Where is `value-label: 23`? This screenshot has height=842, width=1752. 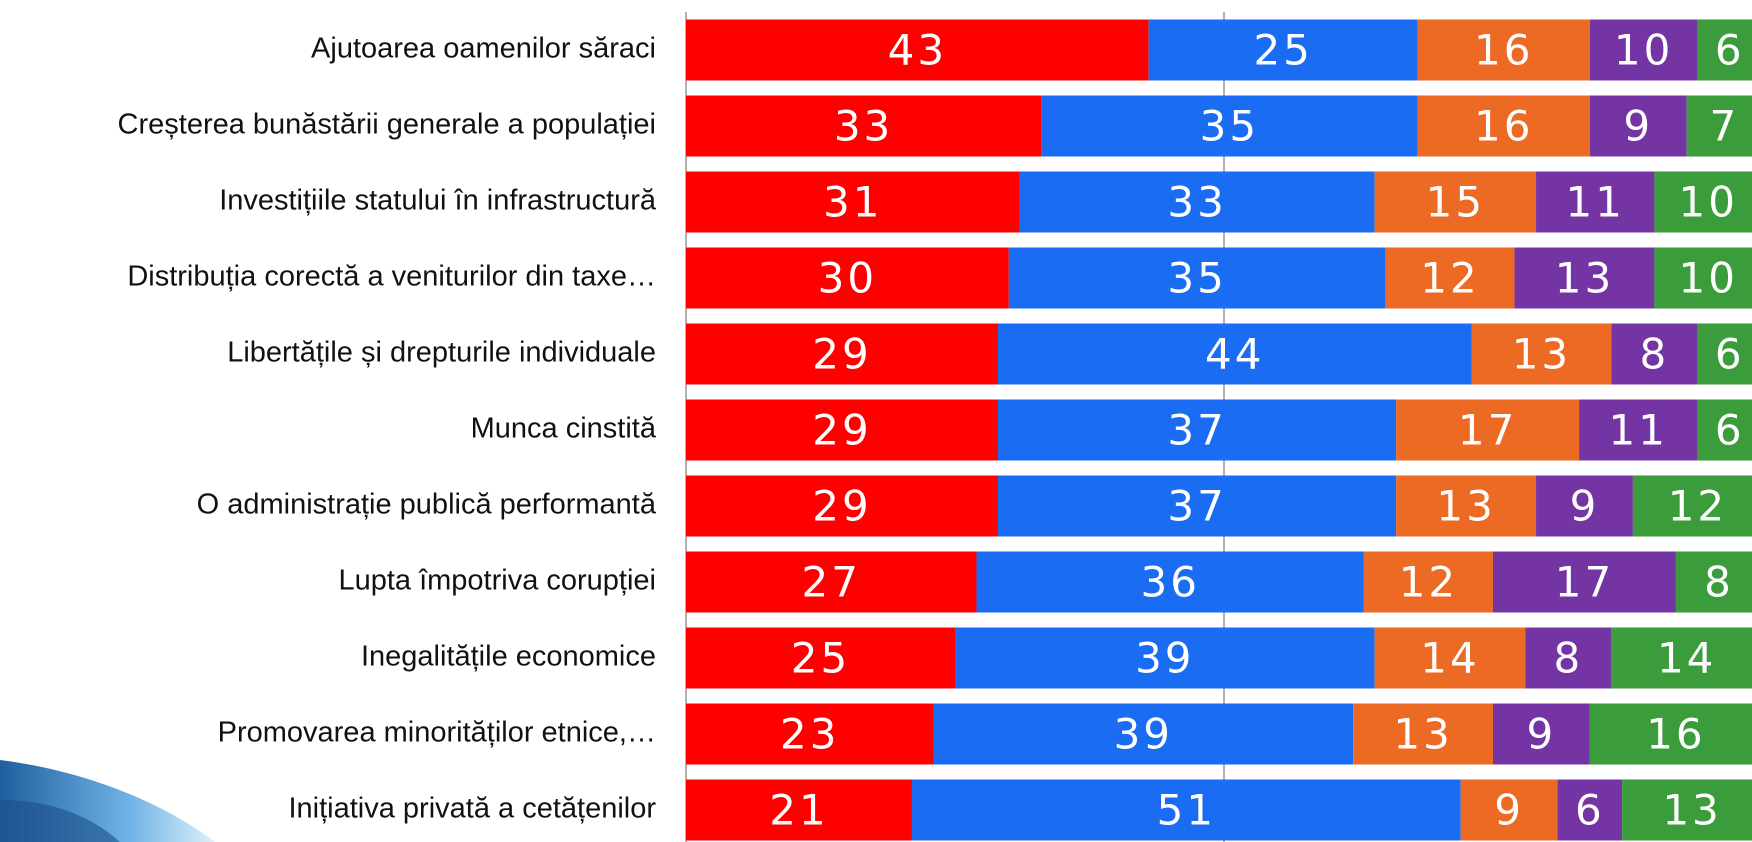 value-label: 23 is located at coordinates (809, 734).